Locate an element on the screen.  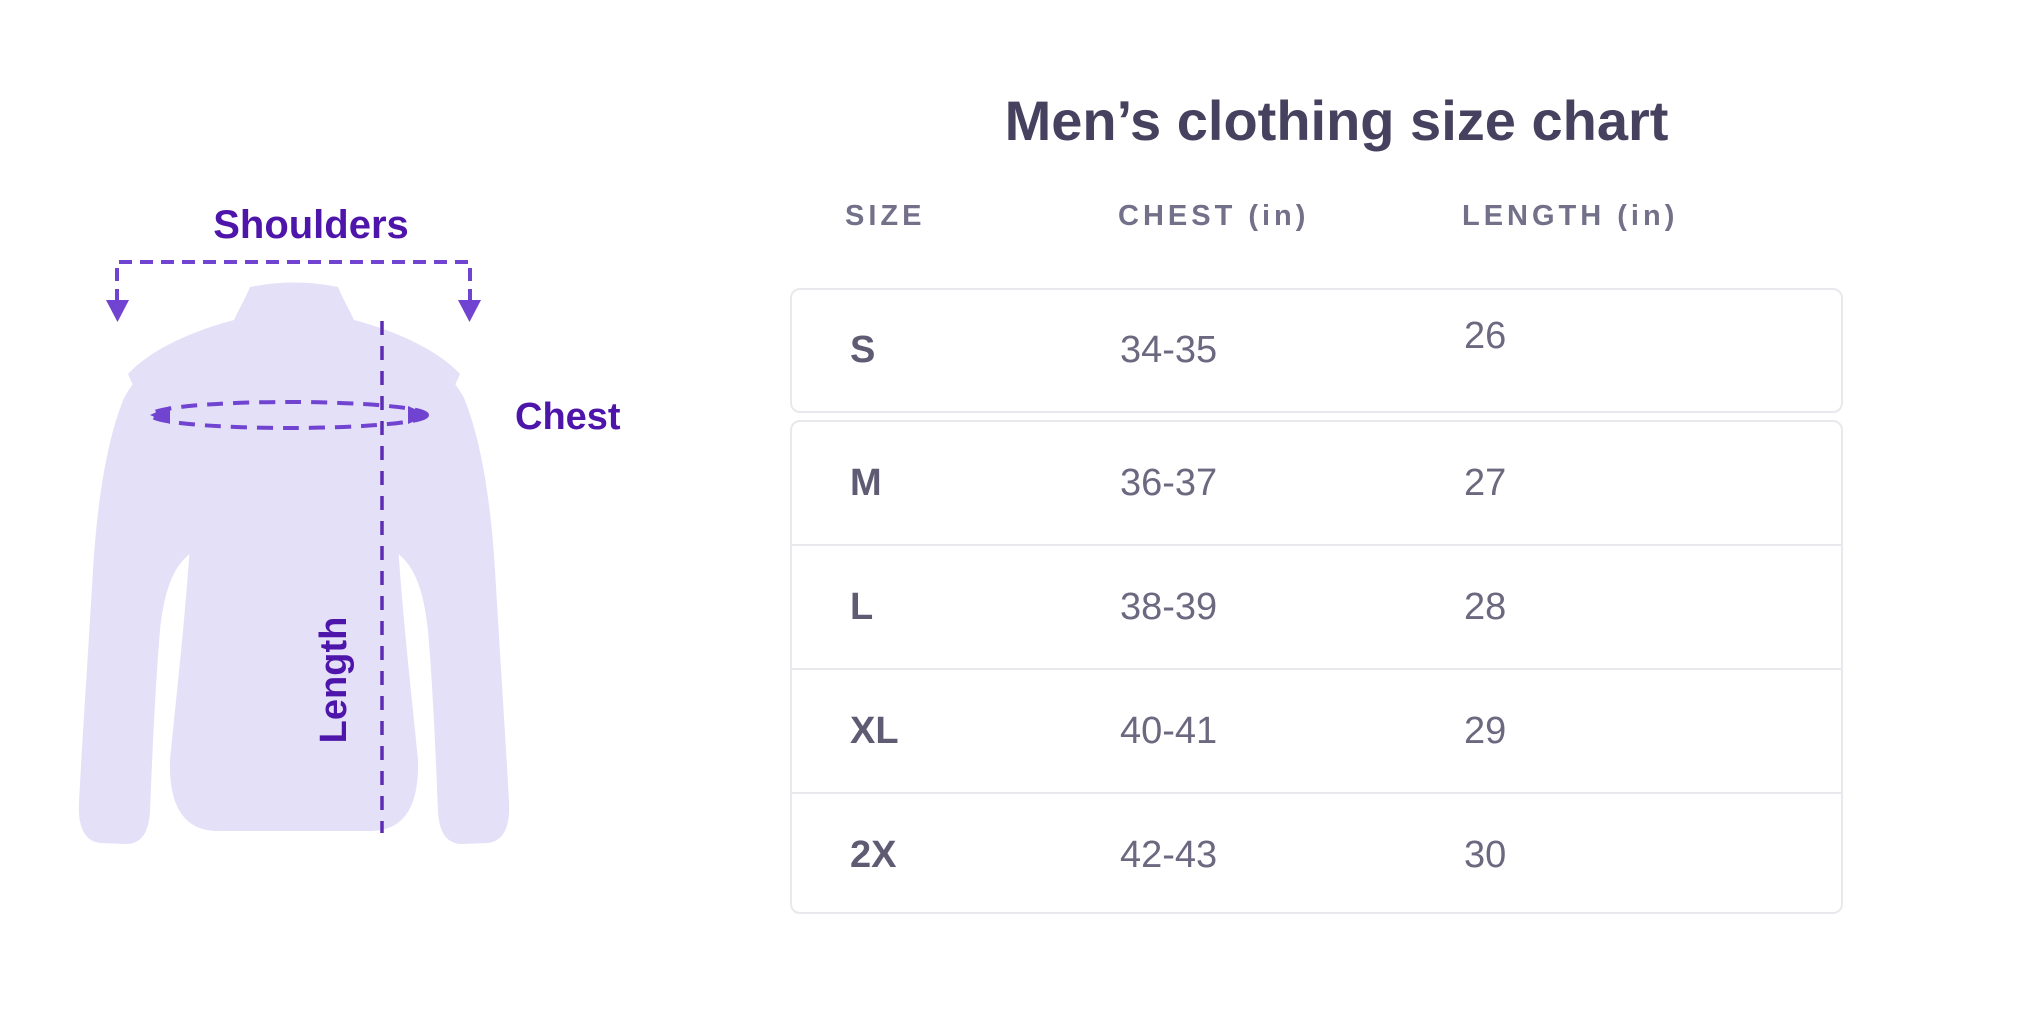
cell-length: 27 is located at coordinates (1485, 482).